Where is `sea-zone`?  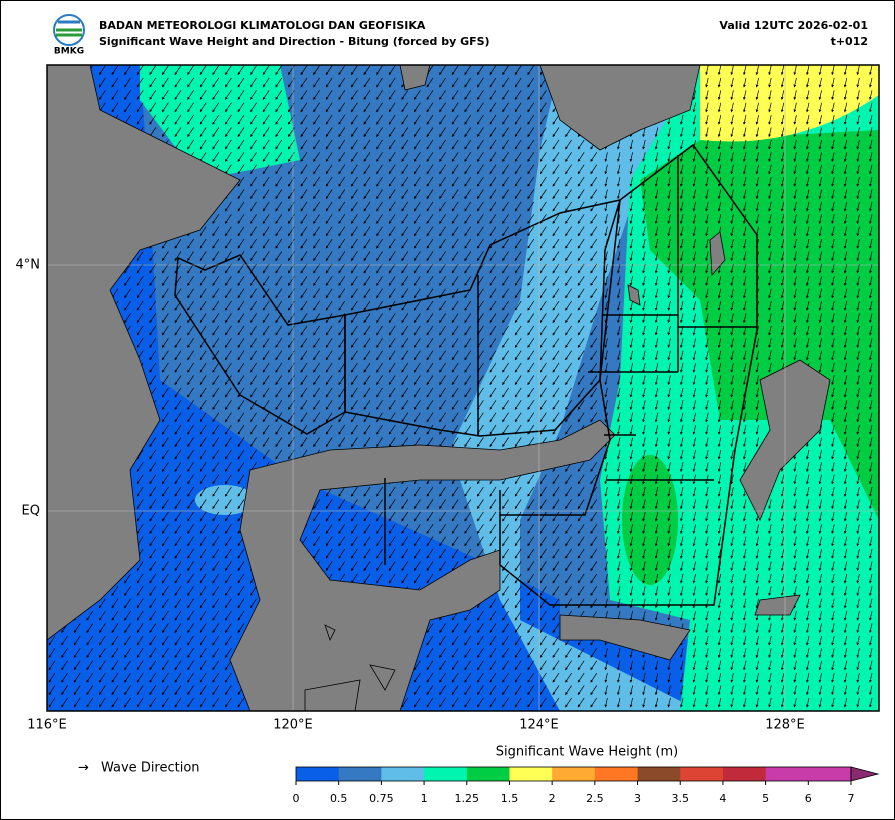
sea-zone is located at coordinates (650, 520).